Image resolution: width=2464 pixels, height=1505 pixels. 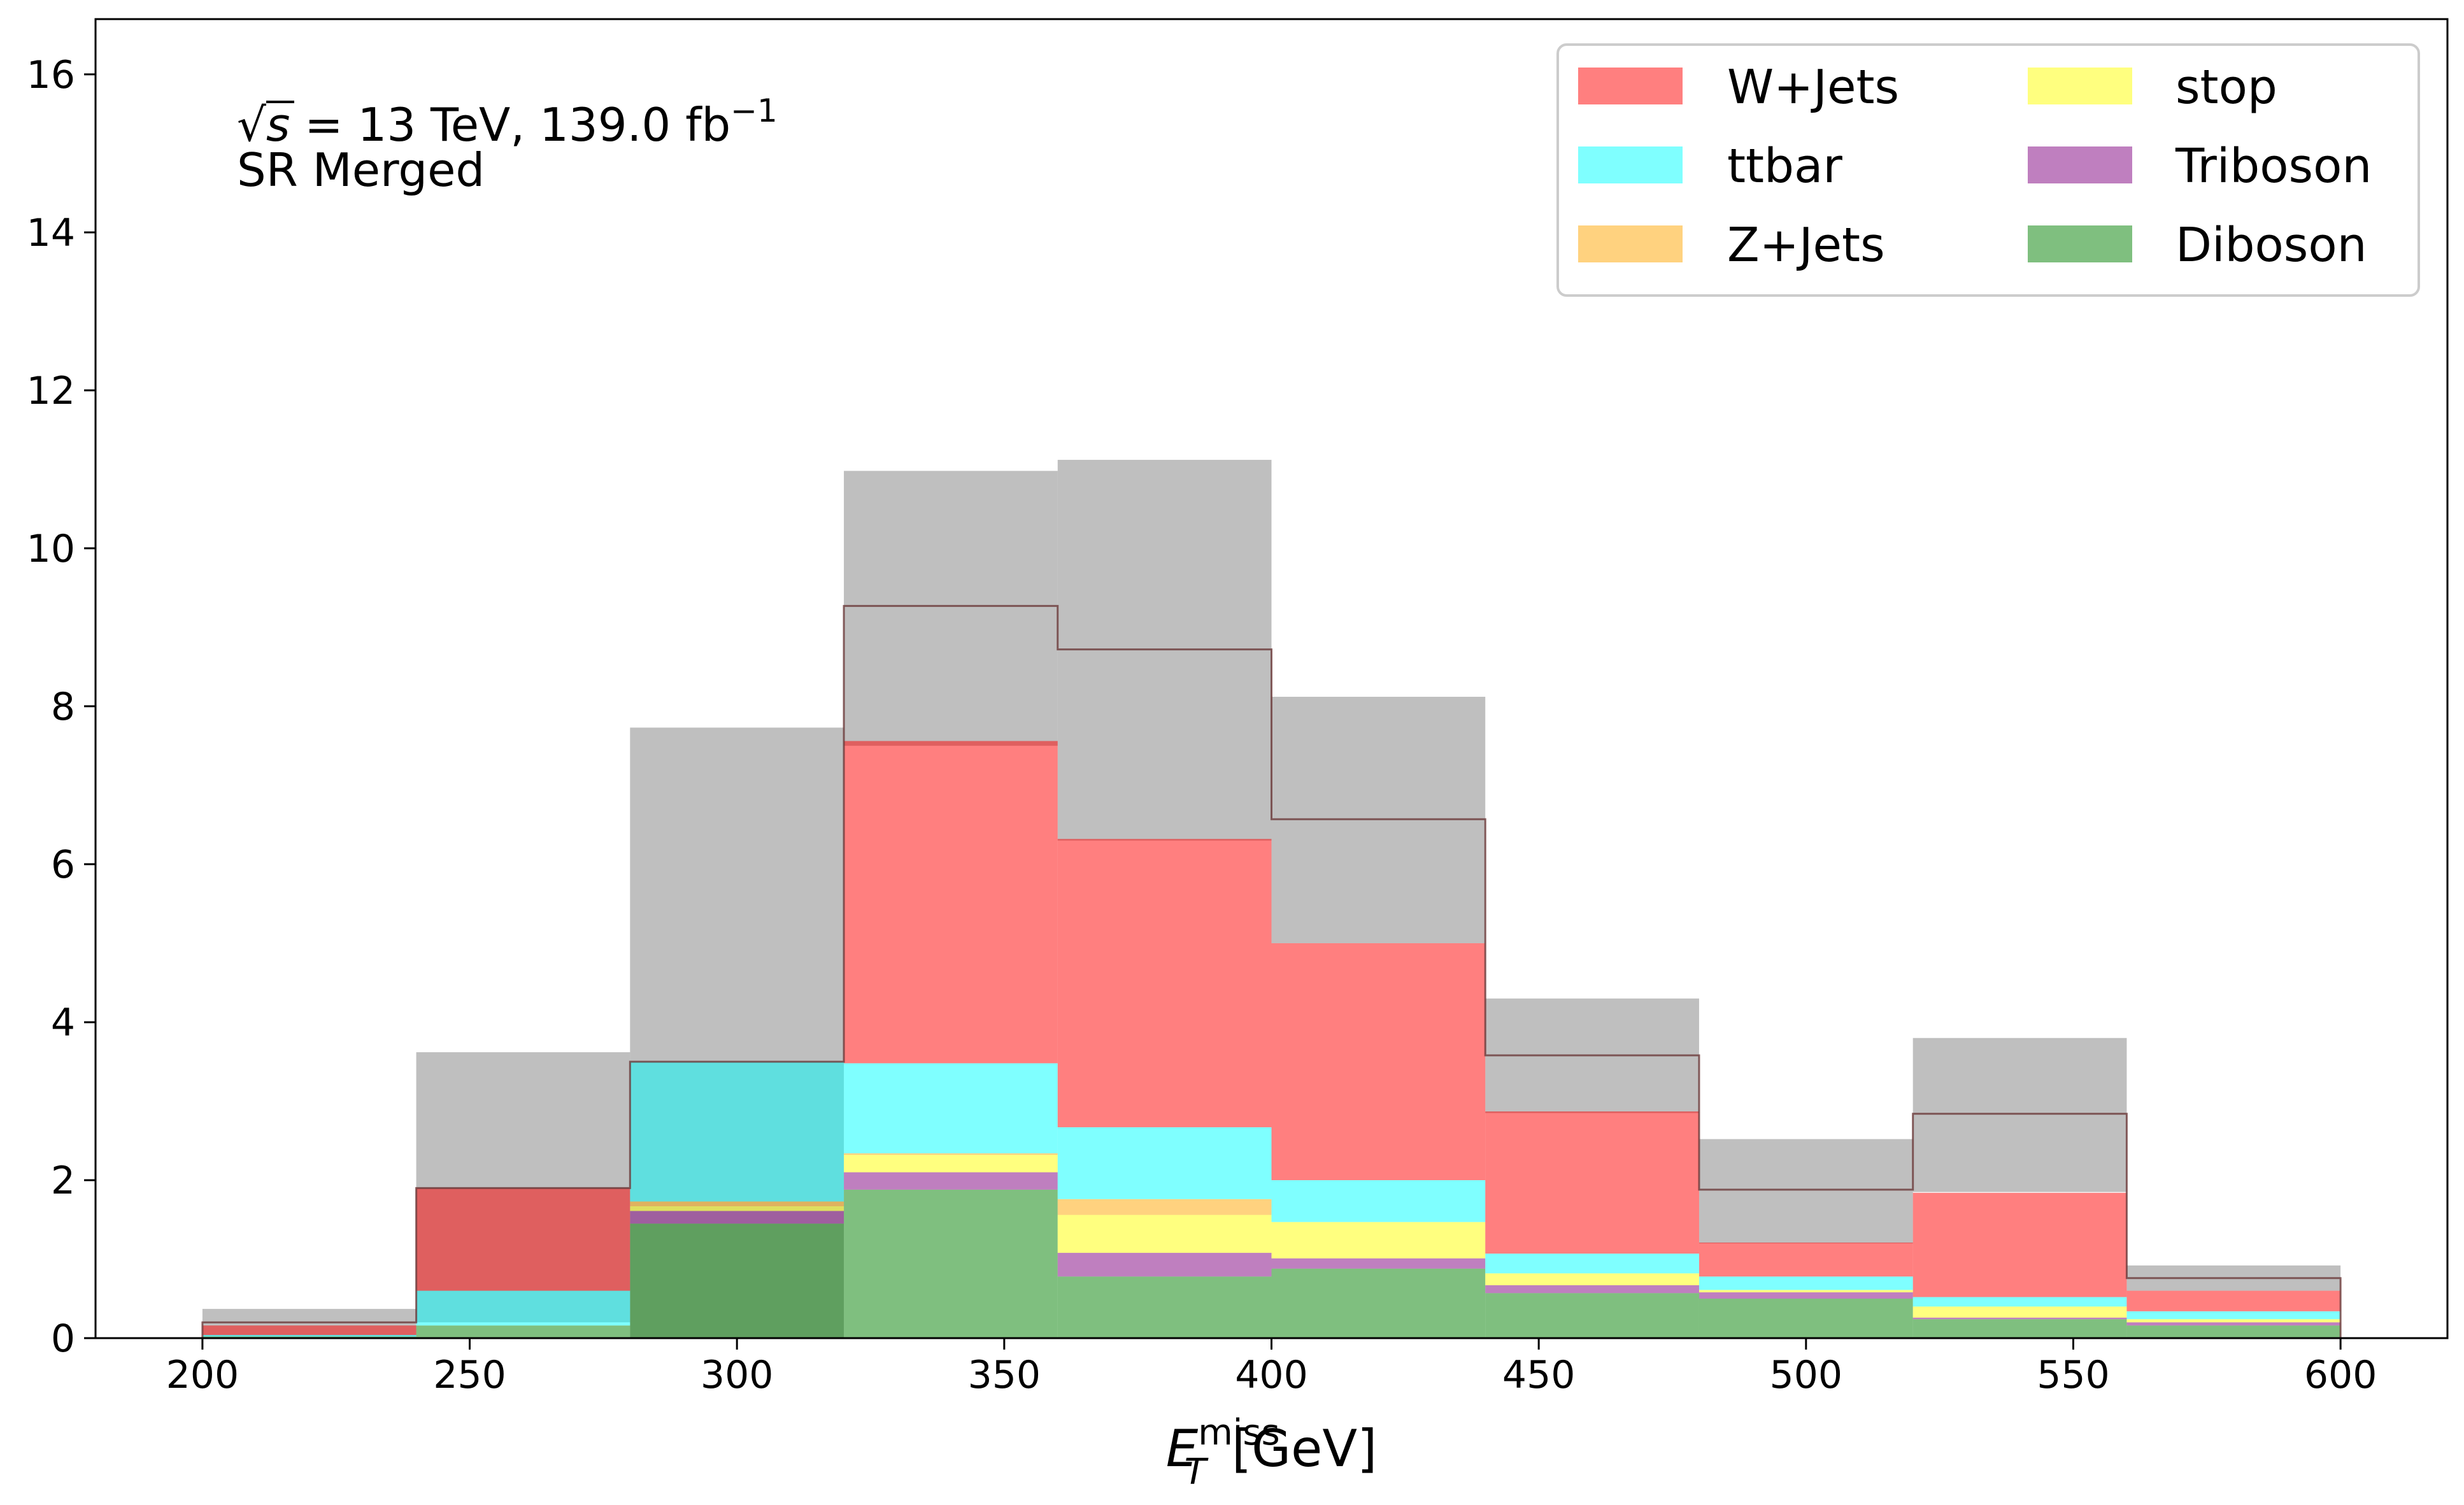 What do you see at coordinates (1539, 1375) in the screenshot?
I see `x-tick-label: 450` at bounding box center [1539, 1375].